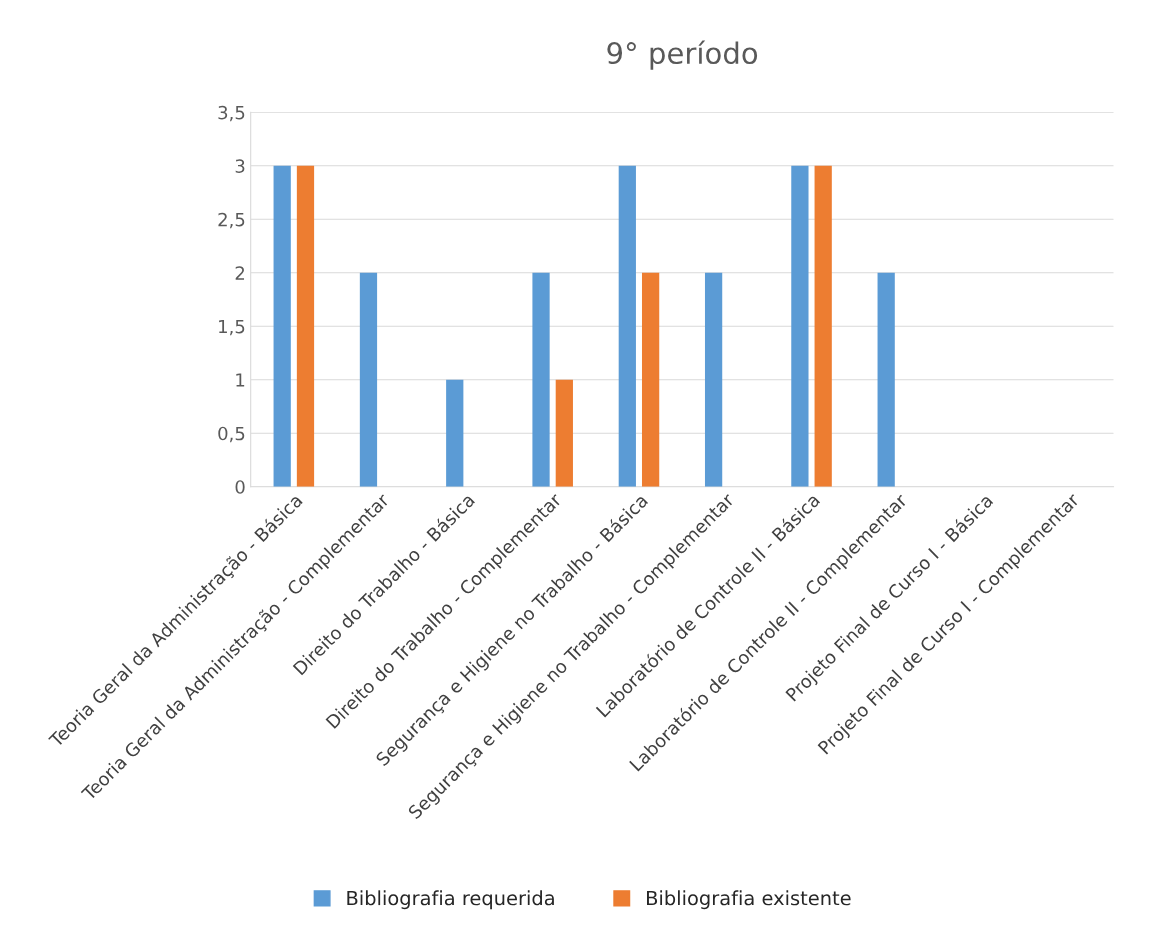  I want to click on y-tick-label: 1, so click(240, 380).